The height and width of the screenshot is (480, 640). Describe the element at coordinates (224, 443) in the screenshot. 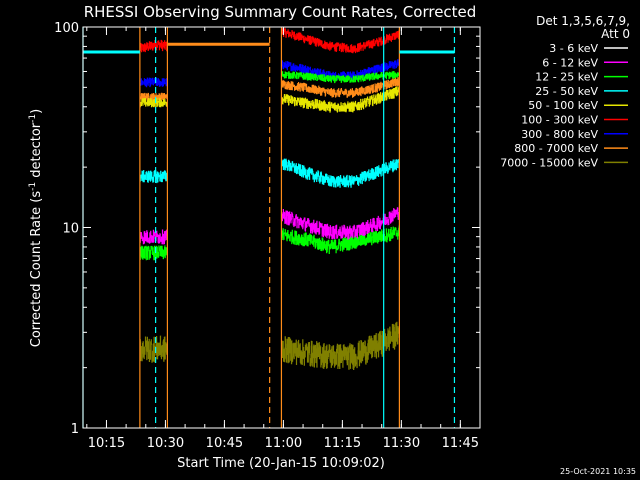

I see `x-tick-label: 10:45` at that location.